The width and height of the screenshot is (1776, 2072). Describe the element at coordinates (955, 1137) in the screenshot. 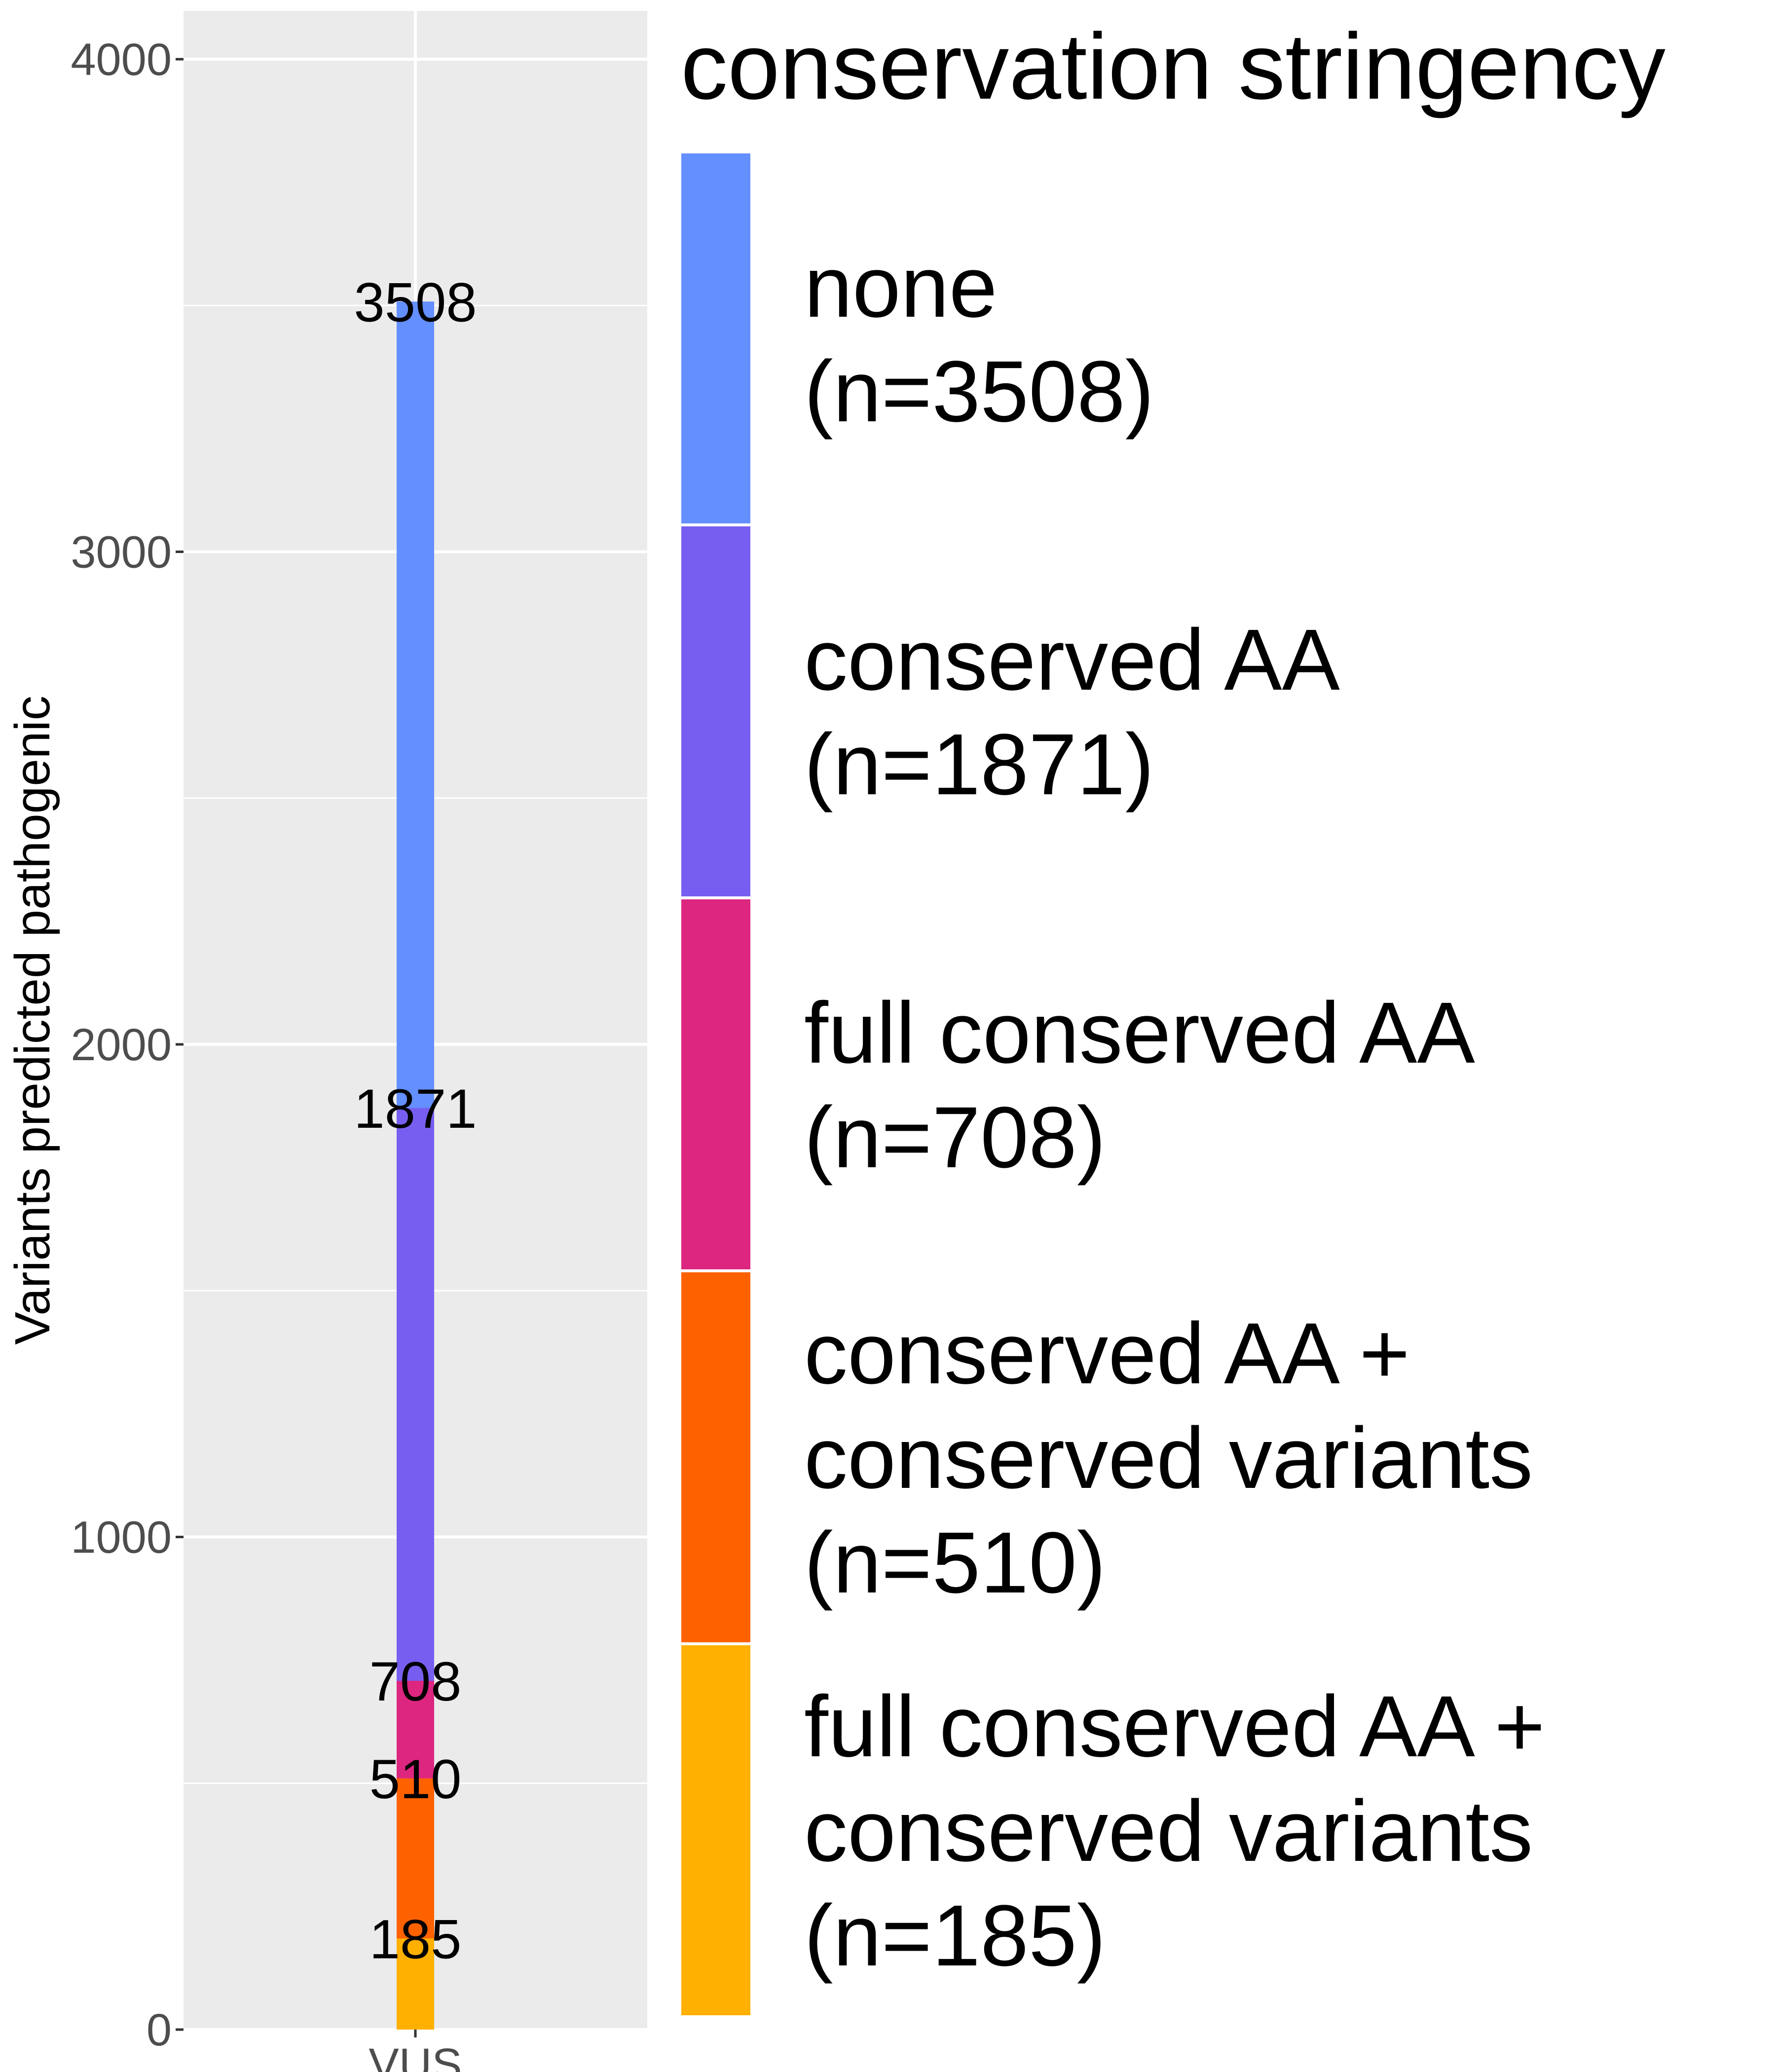

I see `legend-label: (n=708)` at that location.